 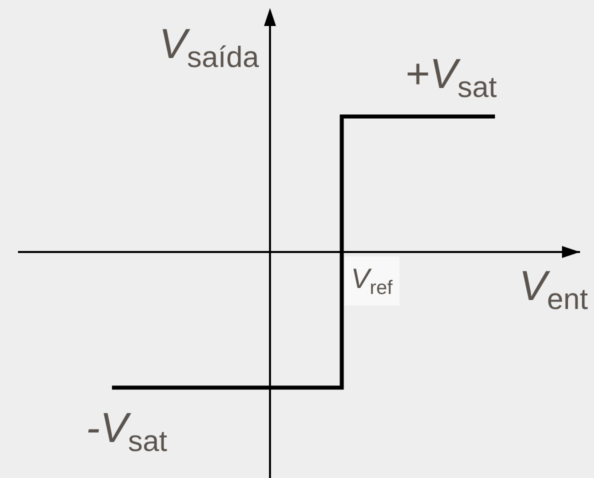 I want to click on annotation: -V$_{sat}$, so click(x=127, y=431).